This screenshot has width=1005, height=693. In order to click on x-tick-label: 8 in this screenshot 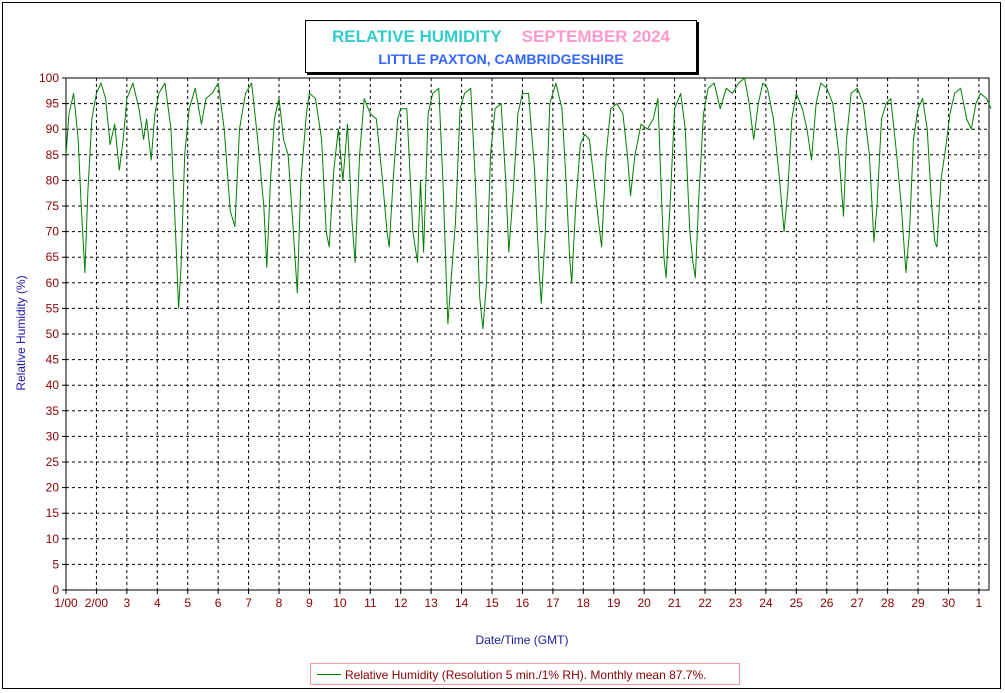, I will do `click(279, 603)`.